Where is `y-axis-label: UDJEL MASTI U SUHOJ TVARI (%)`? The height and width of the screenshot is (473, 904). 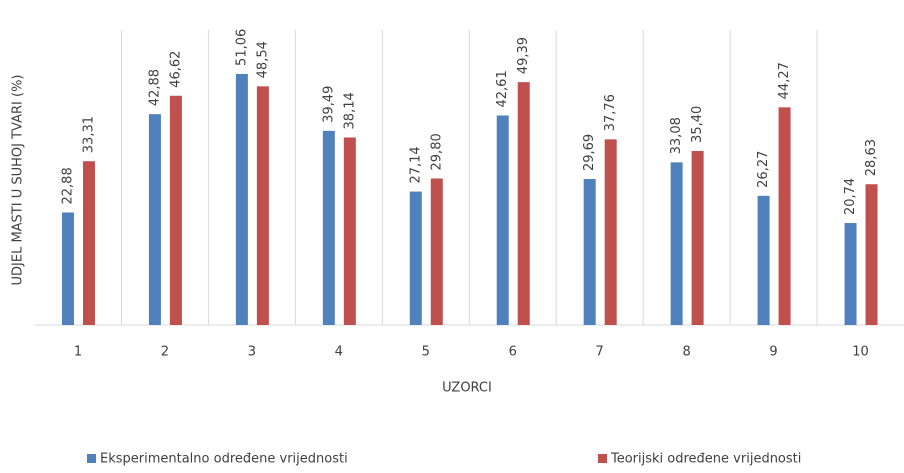
y-axis-label: UDJEL MASTI U SUHOJ TVARI (%) is located at coordinates (18, 180).